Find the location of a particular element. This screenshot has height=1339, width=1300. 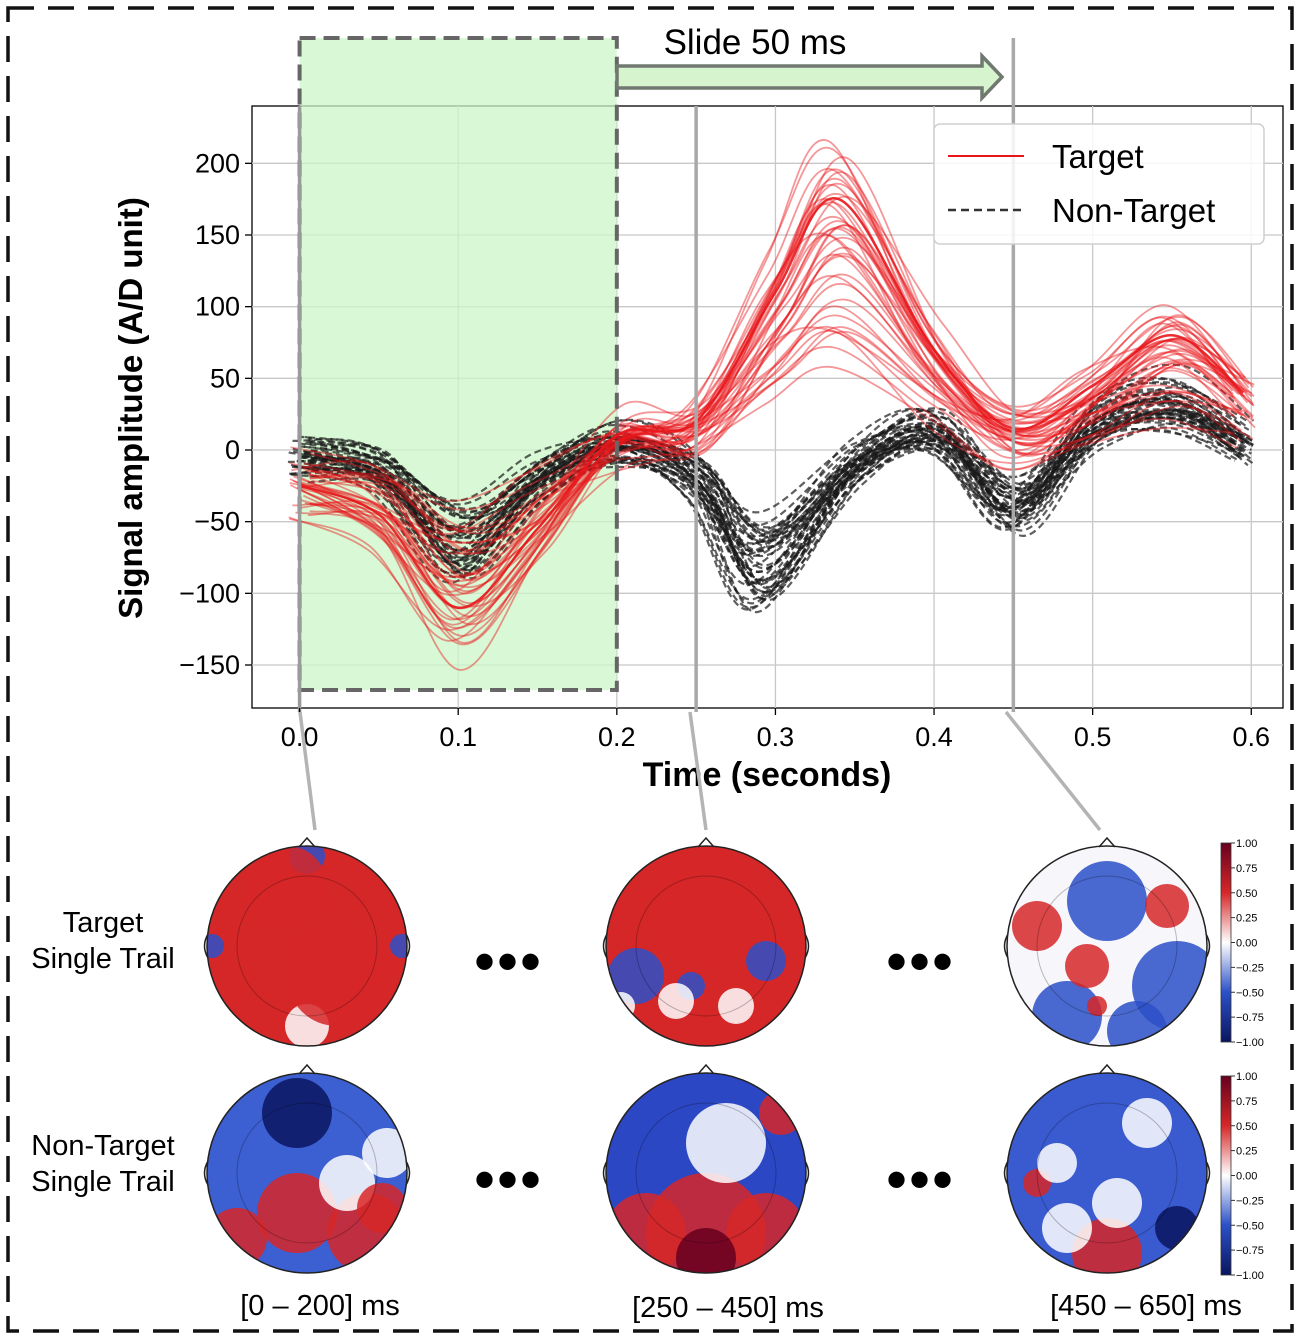

window-label-2: [250 – 450] ms is located at coordinates (728, 1308).